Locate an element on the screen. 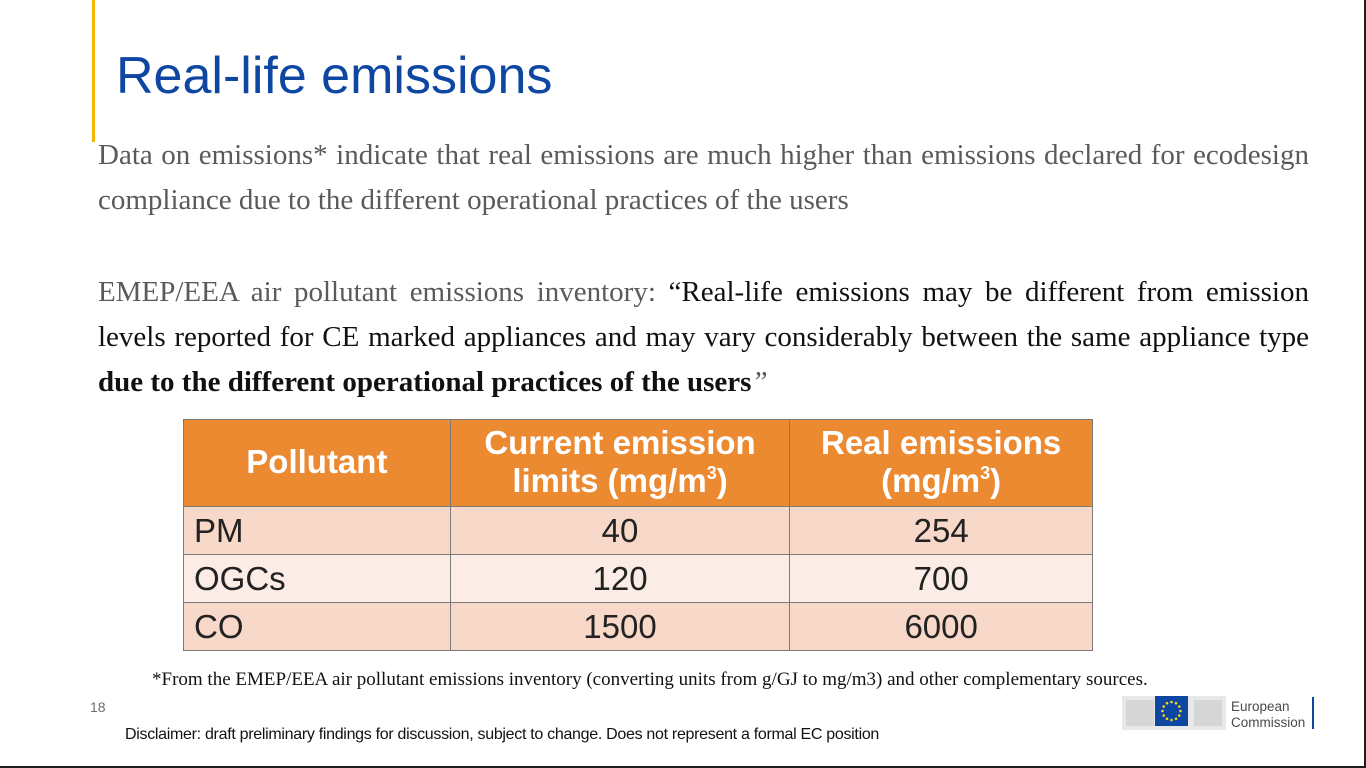 The width and height of the screenshot is (1366, 768). pollutant-cell: OGCs is located at coordinates (317, 578).